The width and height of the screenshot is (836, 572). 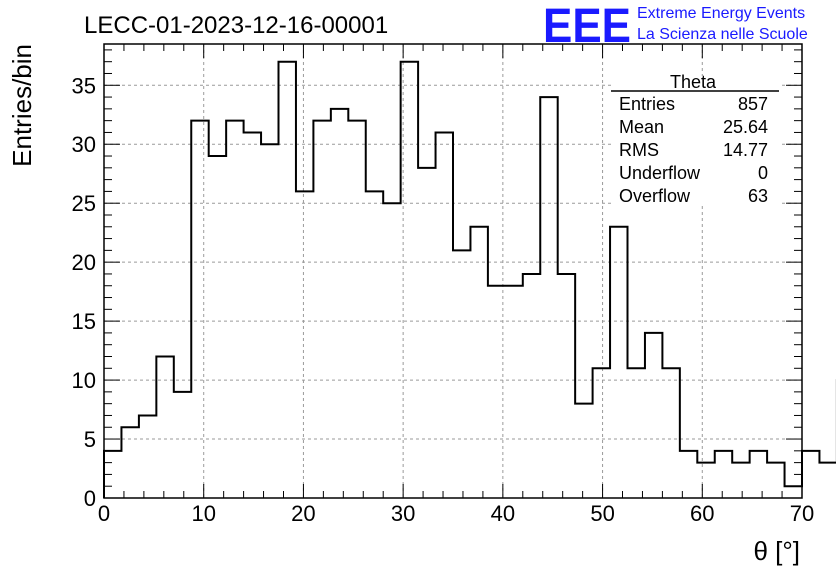 What do you see at coordinates (236, 25) in the screenshot?
I see `chart-title: LECC-01-2023-12-16-00001` at bounding box center [236, 25].